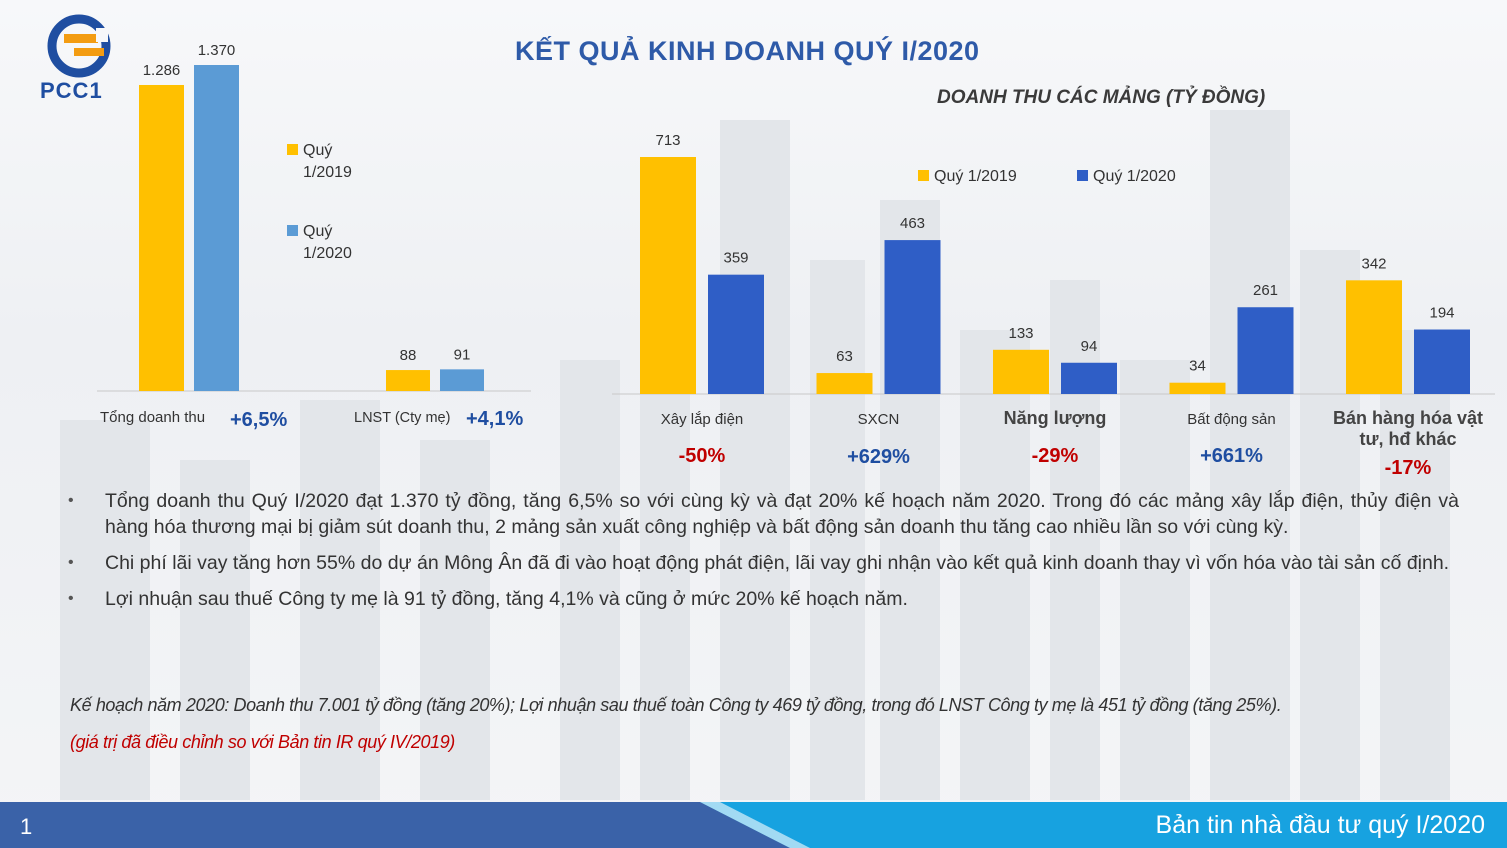 This screenshot has width=1507, height=848. What do you see at coordinates (1320, 825) in the screenshot?
I see `footer-title: Bản tin nhà đầu tư quý I/2020` at bounding box center [1320, 825].